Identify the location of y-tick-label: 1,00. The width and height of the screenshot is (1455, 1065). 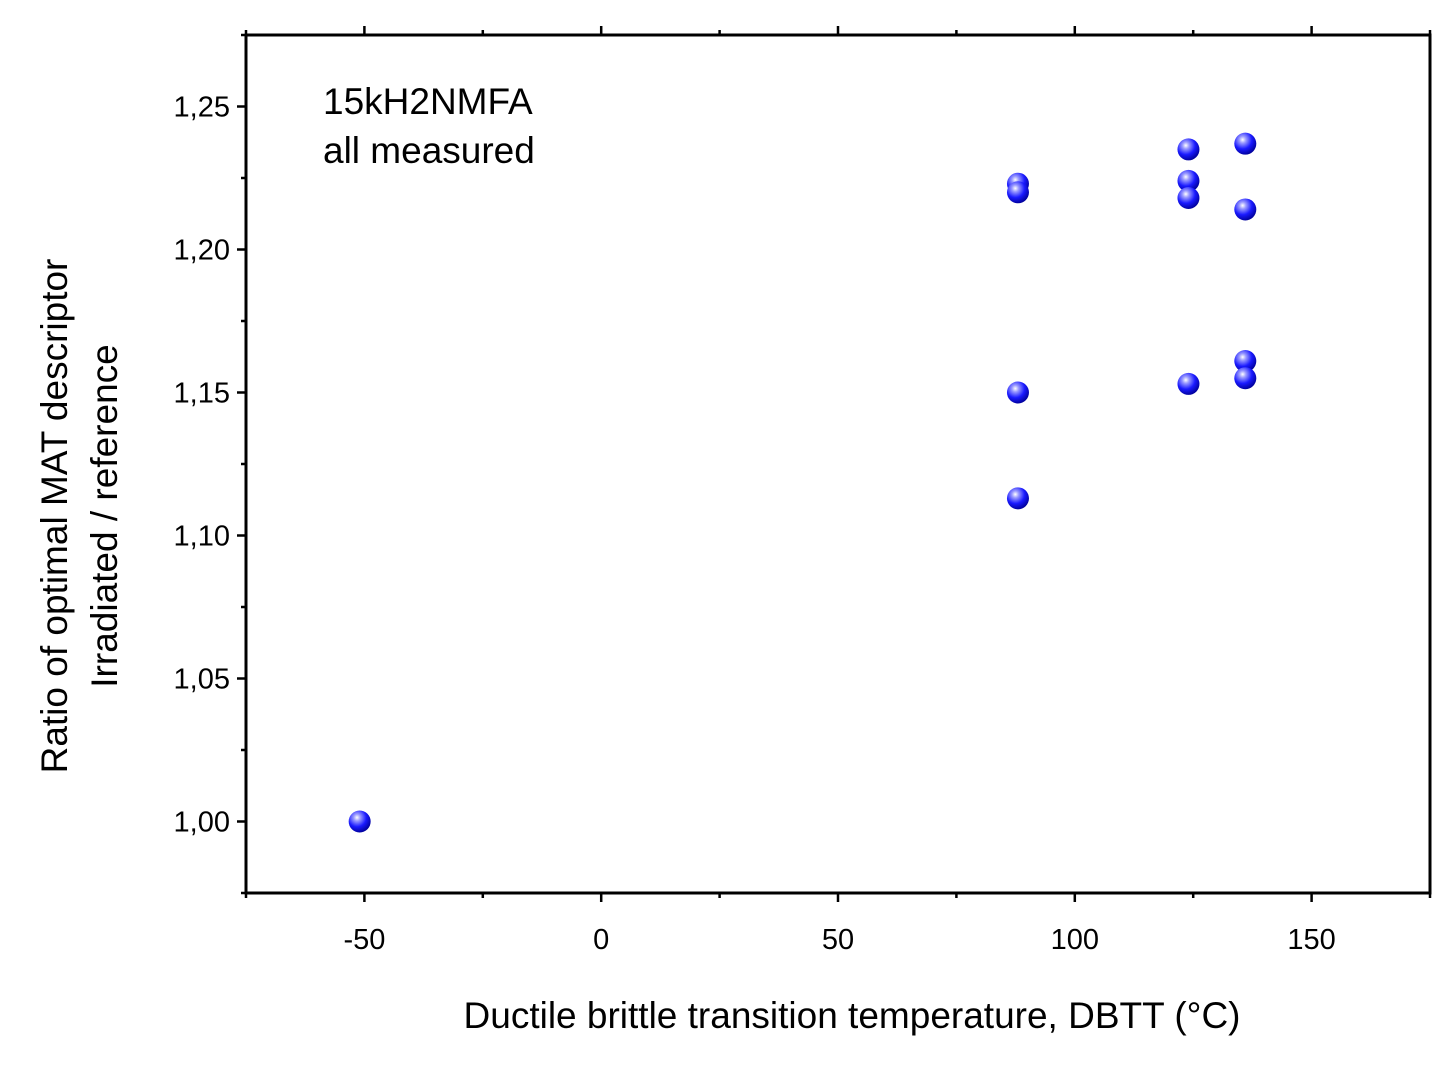
(202, 823).